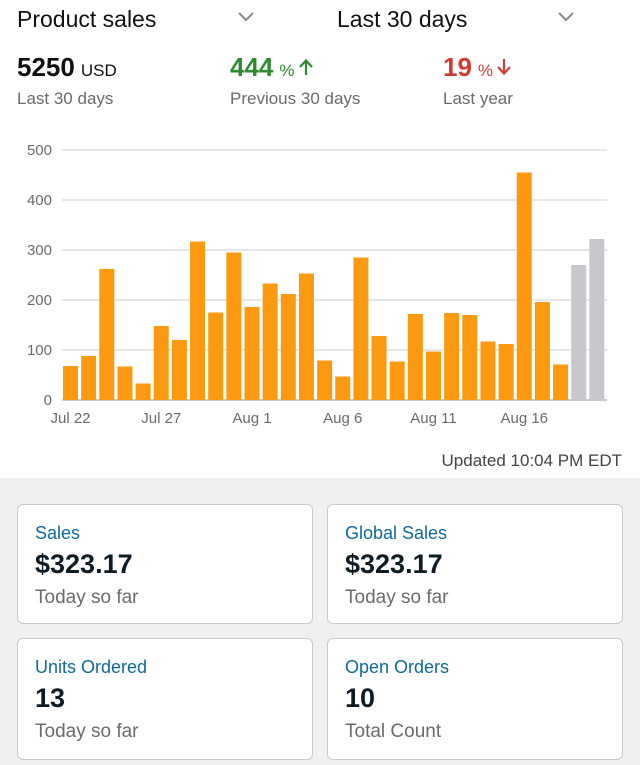 The width and height of the screenshot is (640, 765). I want to click on stat-last-year: 19 % Last year, so click(478, 80).